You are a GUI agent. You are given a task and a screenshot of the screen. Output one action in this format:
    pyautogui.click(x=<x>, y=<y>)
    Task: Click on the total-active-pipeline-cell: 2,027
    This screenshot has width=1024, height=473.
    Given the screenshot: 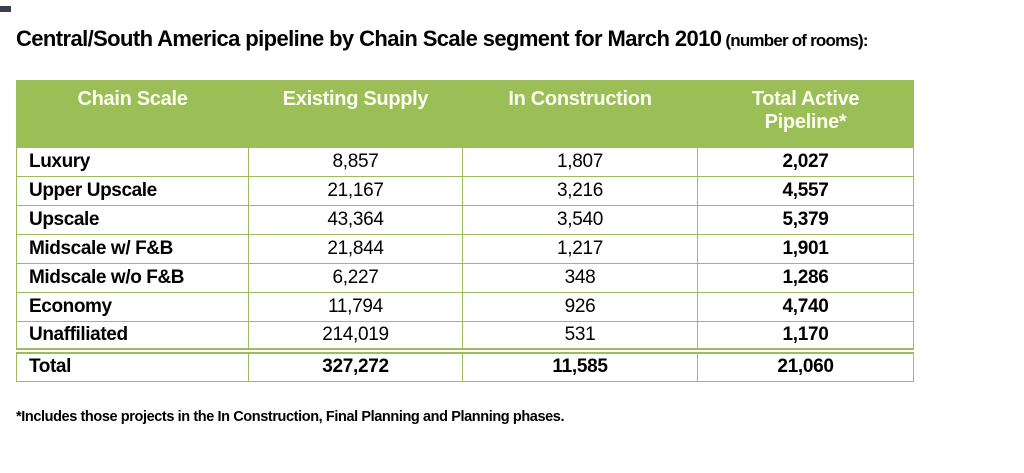 What is the action you would take?
    pyautogui.click(x=805, y=162)
    